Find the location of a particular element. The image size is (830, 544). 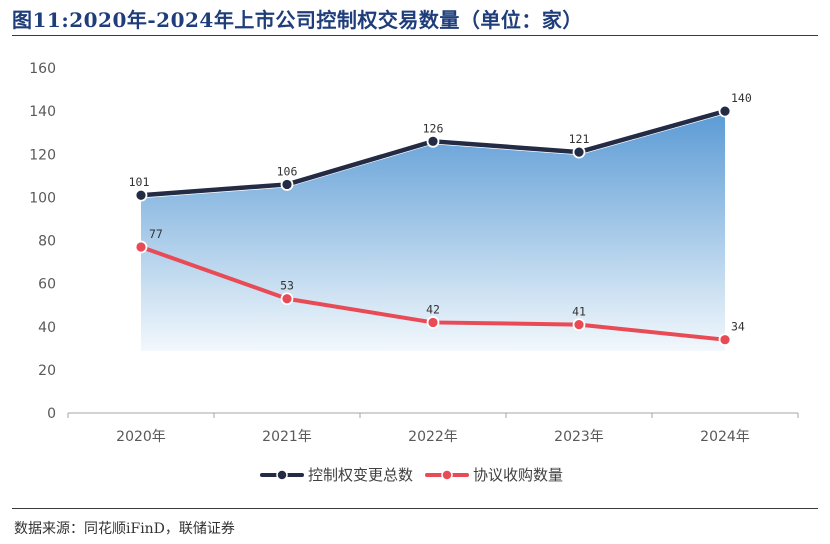

y-tick-label: 40 is located at coordinates (47, 328).